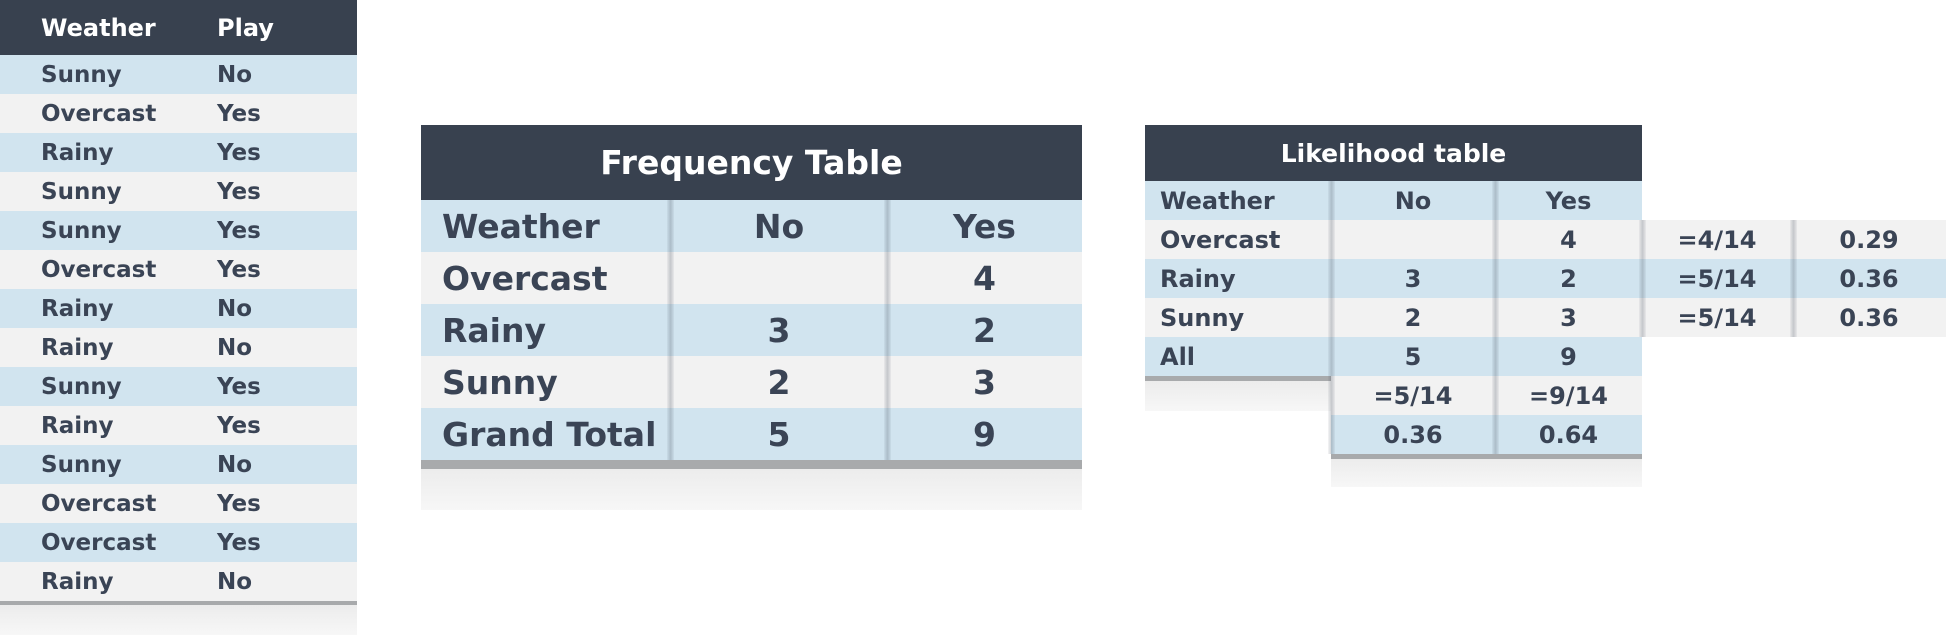 This screenshot has height=635, width=1946. What do you see at coordinates (1413, 239) in the screenshot?
I see `likelihood-no-cell` at bounding box center [1413, 239].